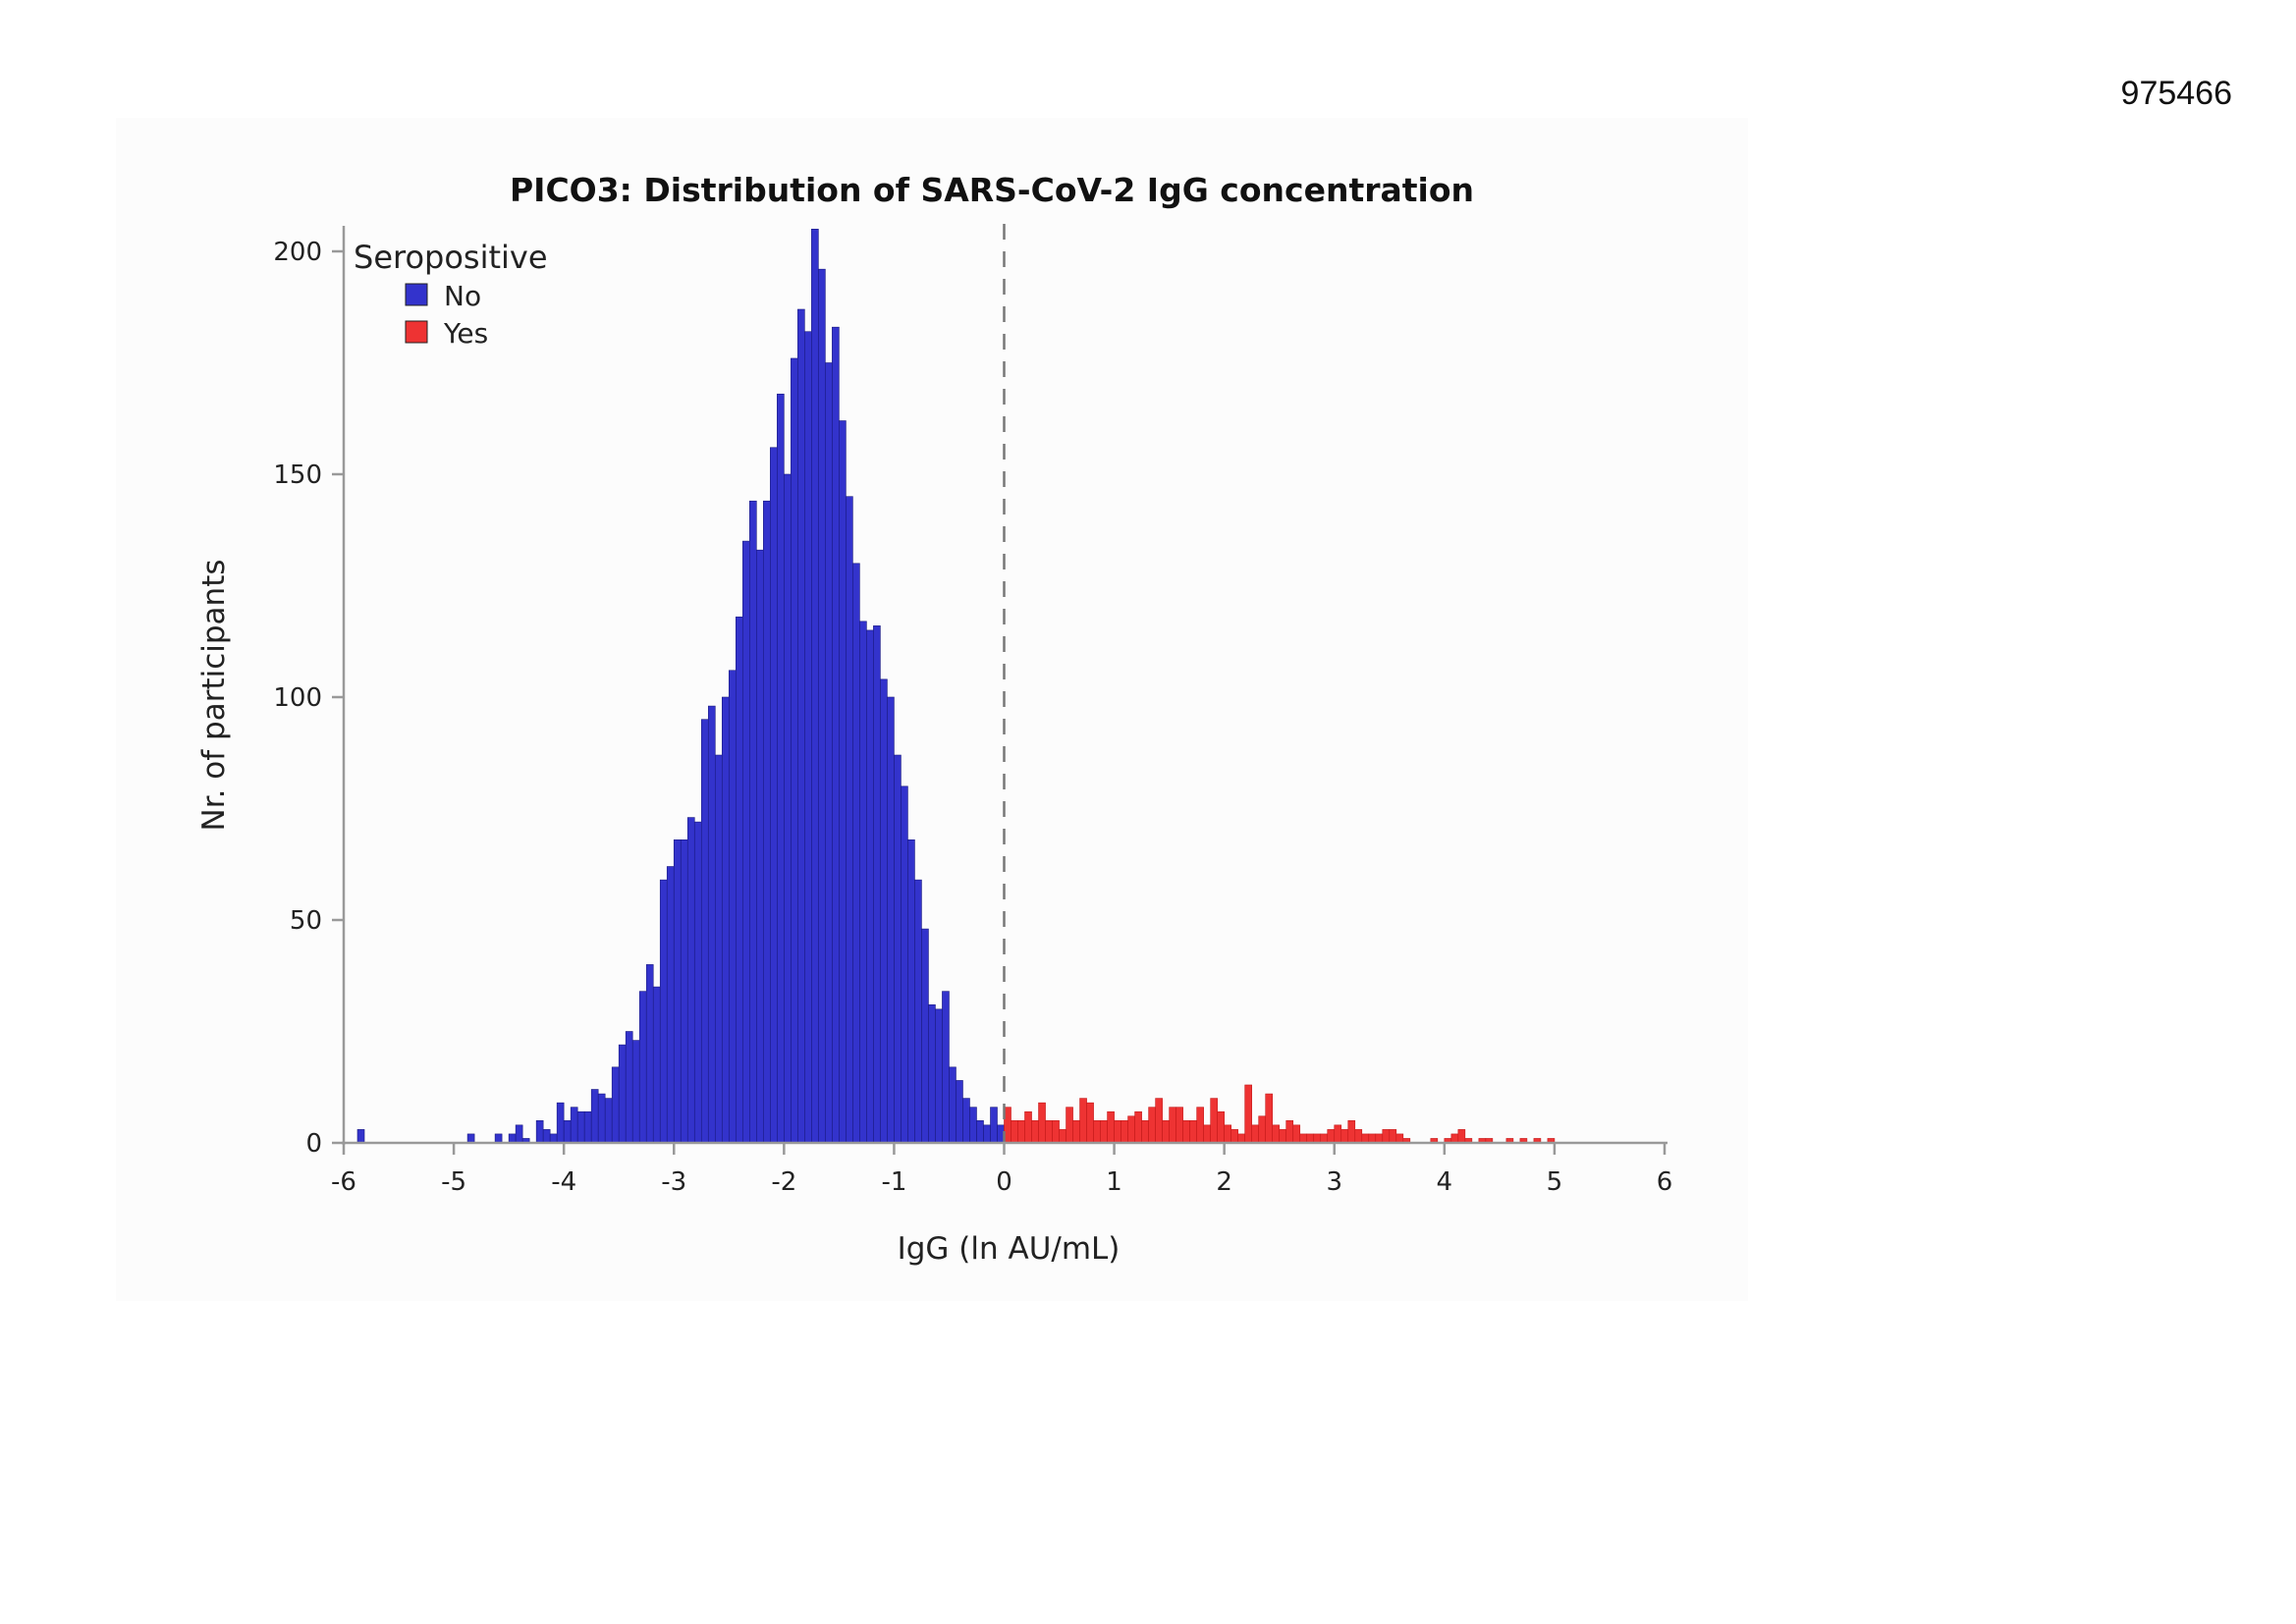 The width and height of the screenshot is (2296, 1624). Describe the element at coordinates (1555, 1182) in the screenshot. I see `x-tick-label: 5` at that location.